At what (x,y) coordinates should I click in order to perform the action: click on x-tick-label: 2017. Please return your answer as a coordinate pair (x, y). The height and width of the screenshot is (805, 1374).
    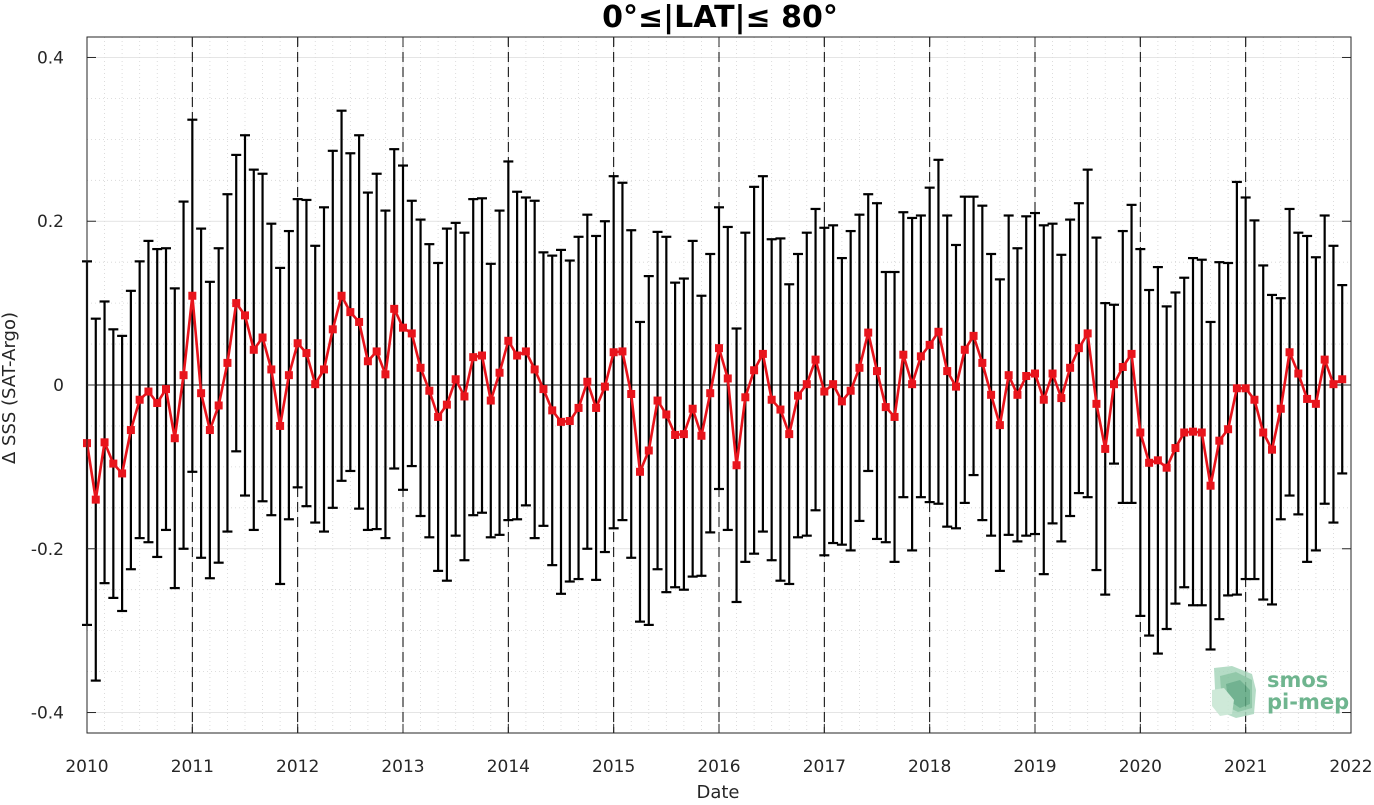
    Looking at the image, I should click on (824, 767).